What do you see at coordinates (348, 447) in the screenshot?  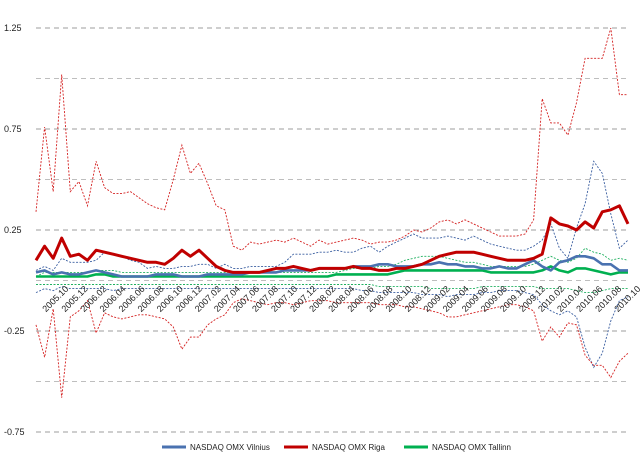 I see `legend-label: NASDAQ OMX Riga` at bounding box center [348, 447].